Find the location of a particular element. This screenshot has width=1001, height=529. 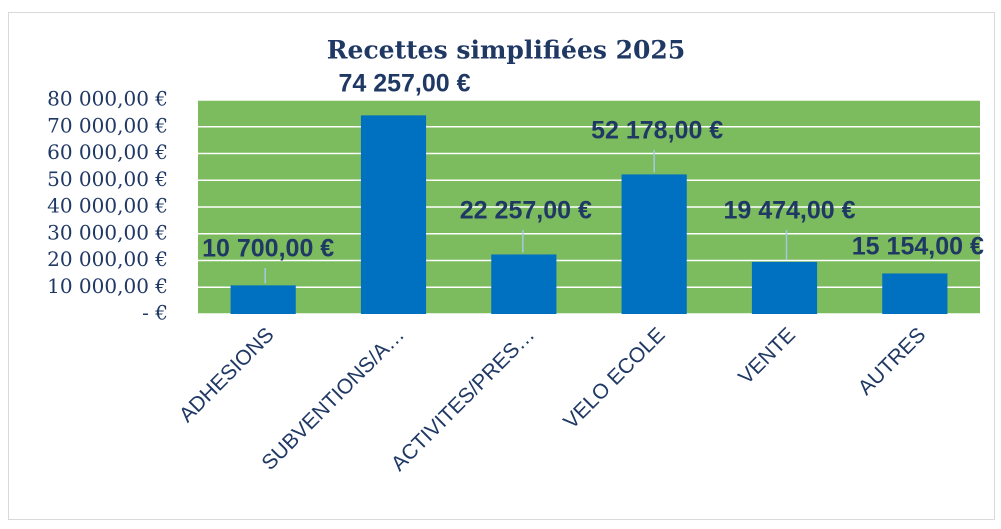

y-tick-label: 10 000,00 € is located at coordinates (107, 286).